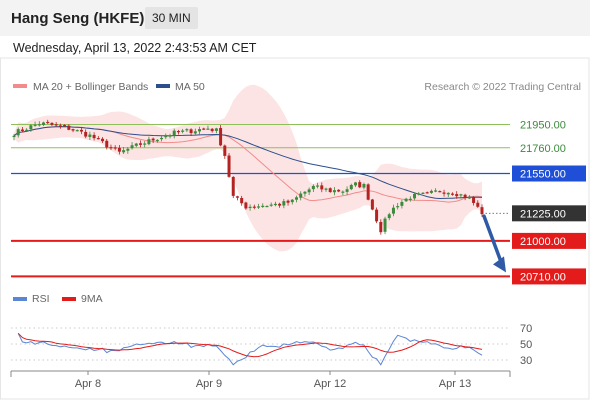 The height and width of the screenshot is (400, 590). What do you see at coordinates (69, 299) in the screenshot?
I see `legend-swatch-9ma` at bounding box center [69, 299].